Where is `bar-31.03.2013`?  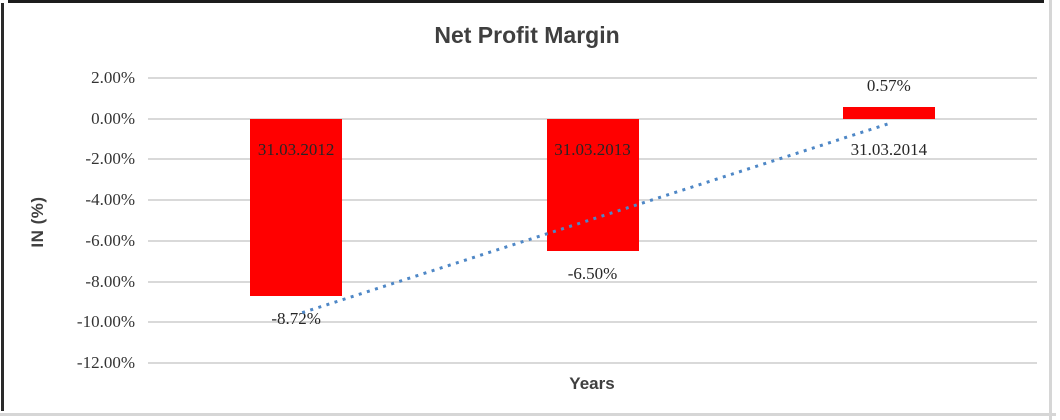 bar-31.03.2013 is located at coordinates (592, 185).